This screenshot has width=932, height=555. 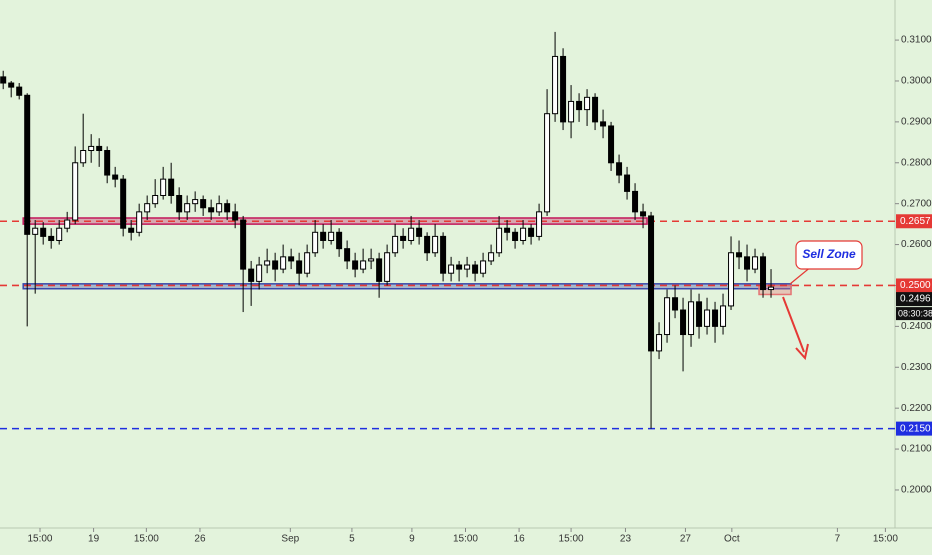 I want to click on last-price-box, so click(x=914, y=299).